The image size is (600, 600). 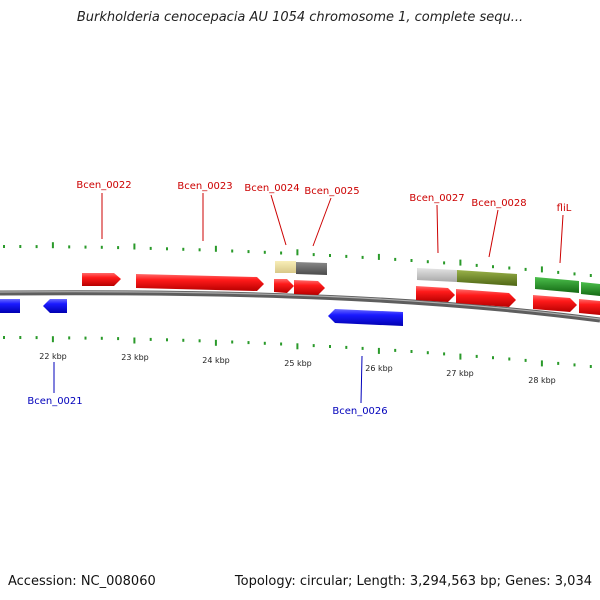 What do you see at coordinates (436, 198) in the screenshot?
I see `gene-label-bcen-0027: Bcen_0027` at bounding box center [436, 198].